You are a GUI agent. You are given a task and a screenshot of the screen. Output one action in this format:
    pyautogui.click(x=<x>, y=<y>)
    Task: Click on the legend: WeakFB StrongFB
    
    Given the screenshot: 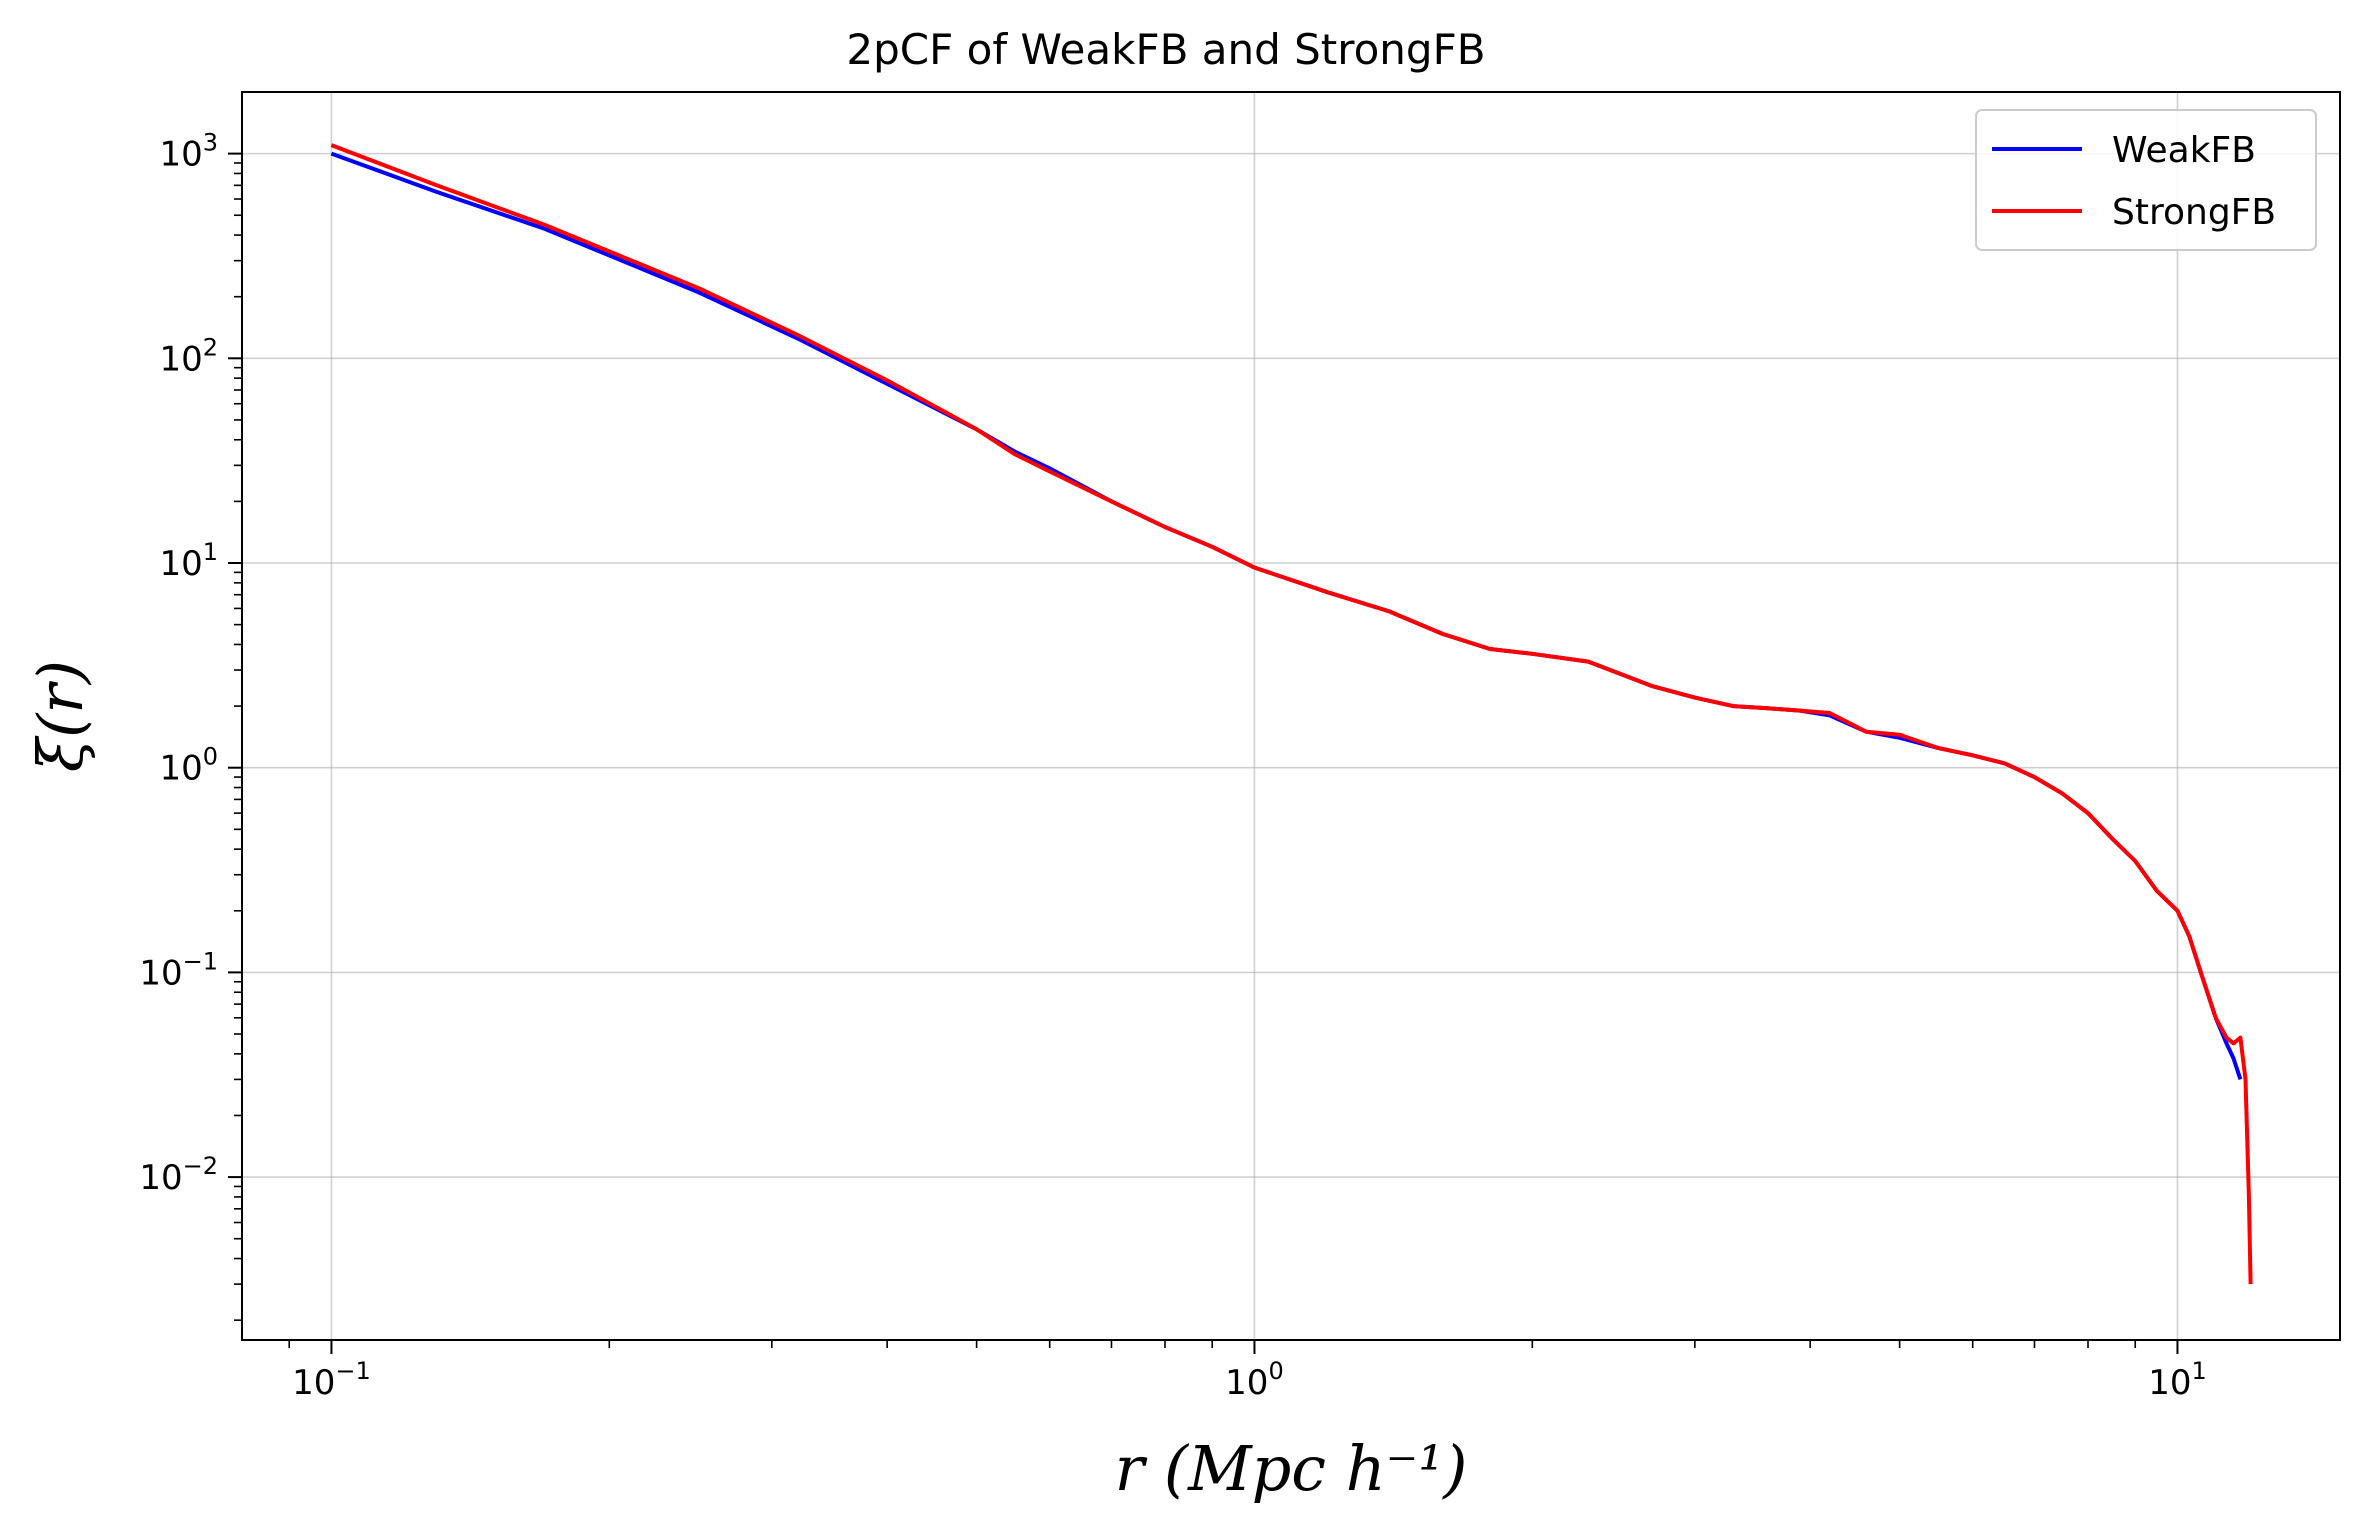 What is the action you would take?
    pyautogui.click(x=2146, y=180)
    